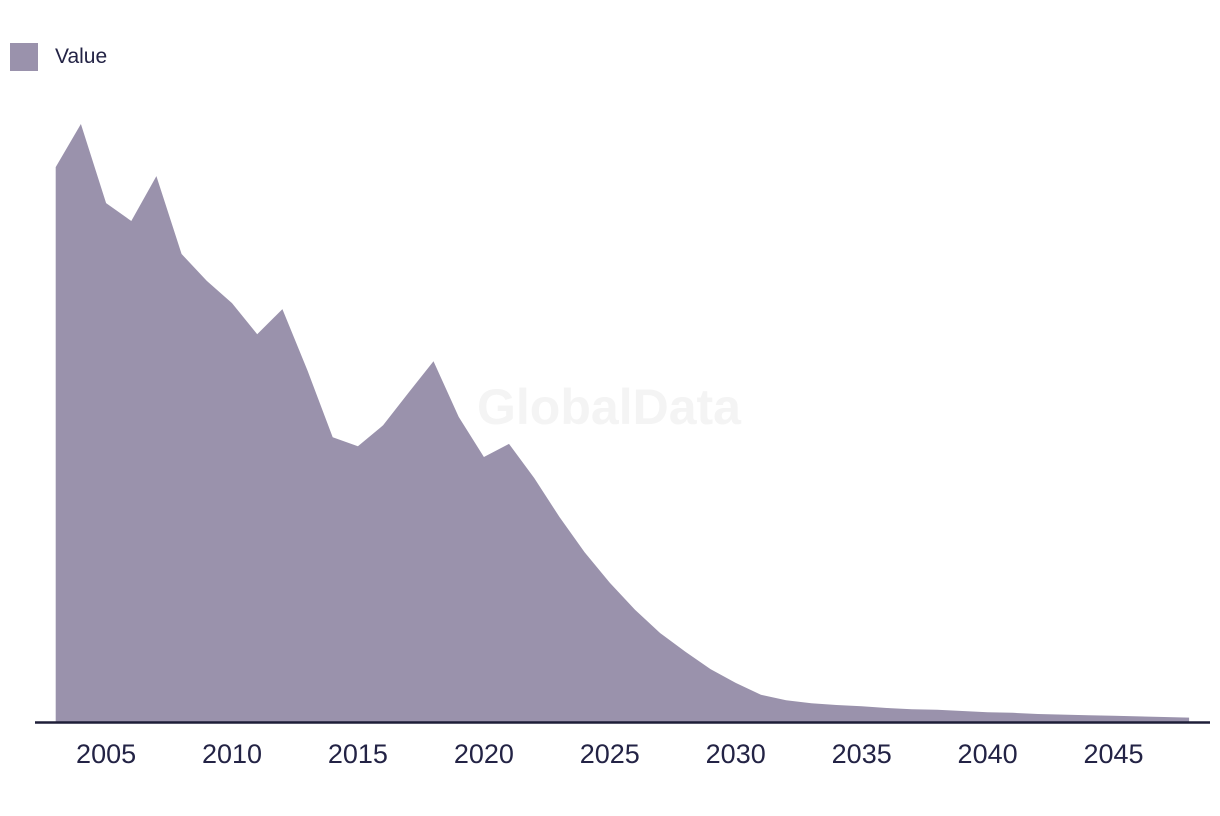  I want to click on x-tick-label: 2035, so click(862, 754).